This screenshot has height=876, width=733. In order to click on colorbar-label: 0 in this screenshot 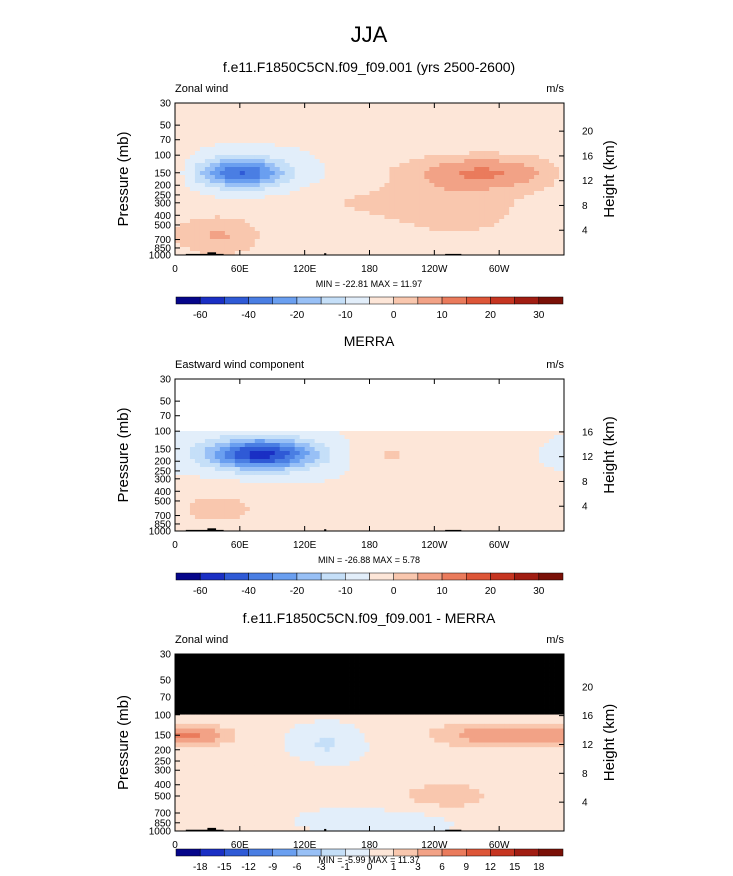, I will do `click(370, 866)`.